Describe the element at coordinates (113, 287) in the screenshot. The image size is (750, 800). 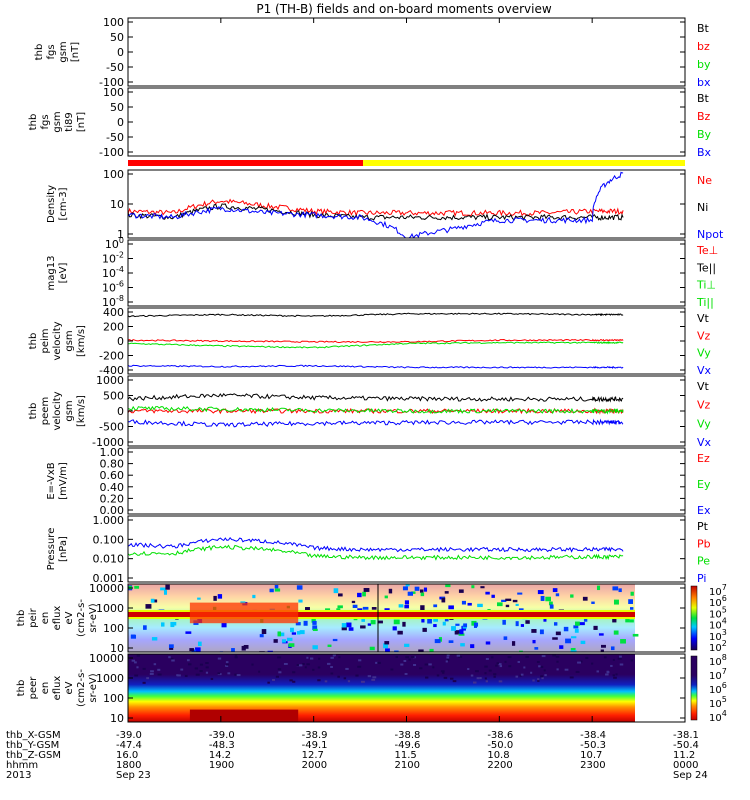
I see `y-tick-label: 10-6` at that location.